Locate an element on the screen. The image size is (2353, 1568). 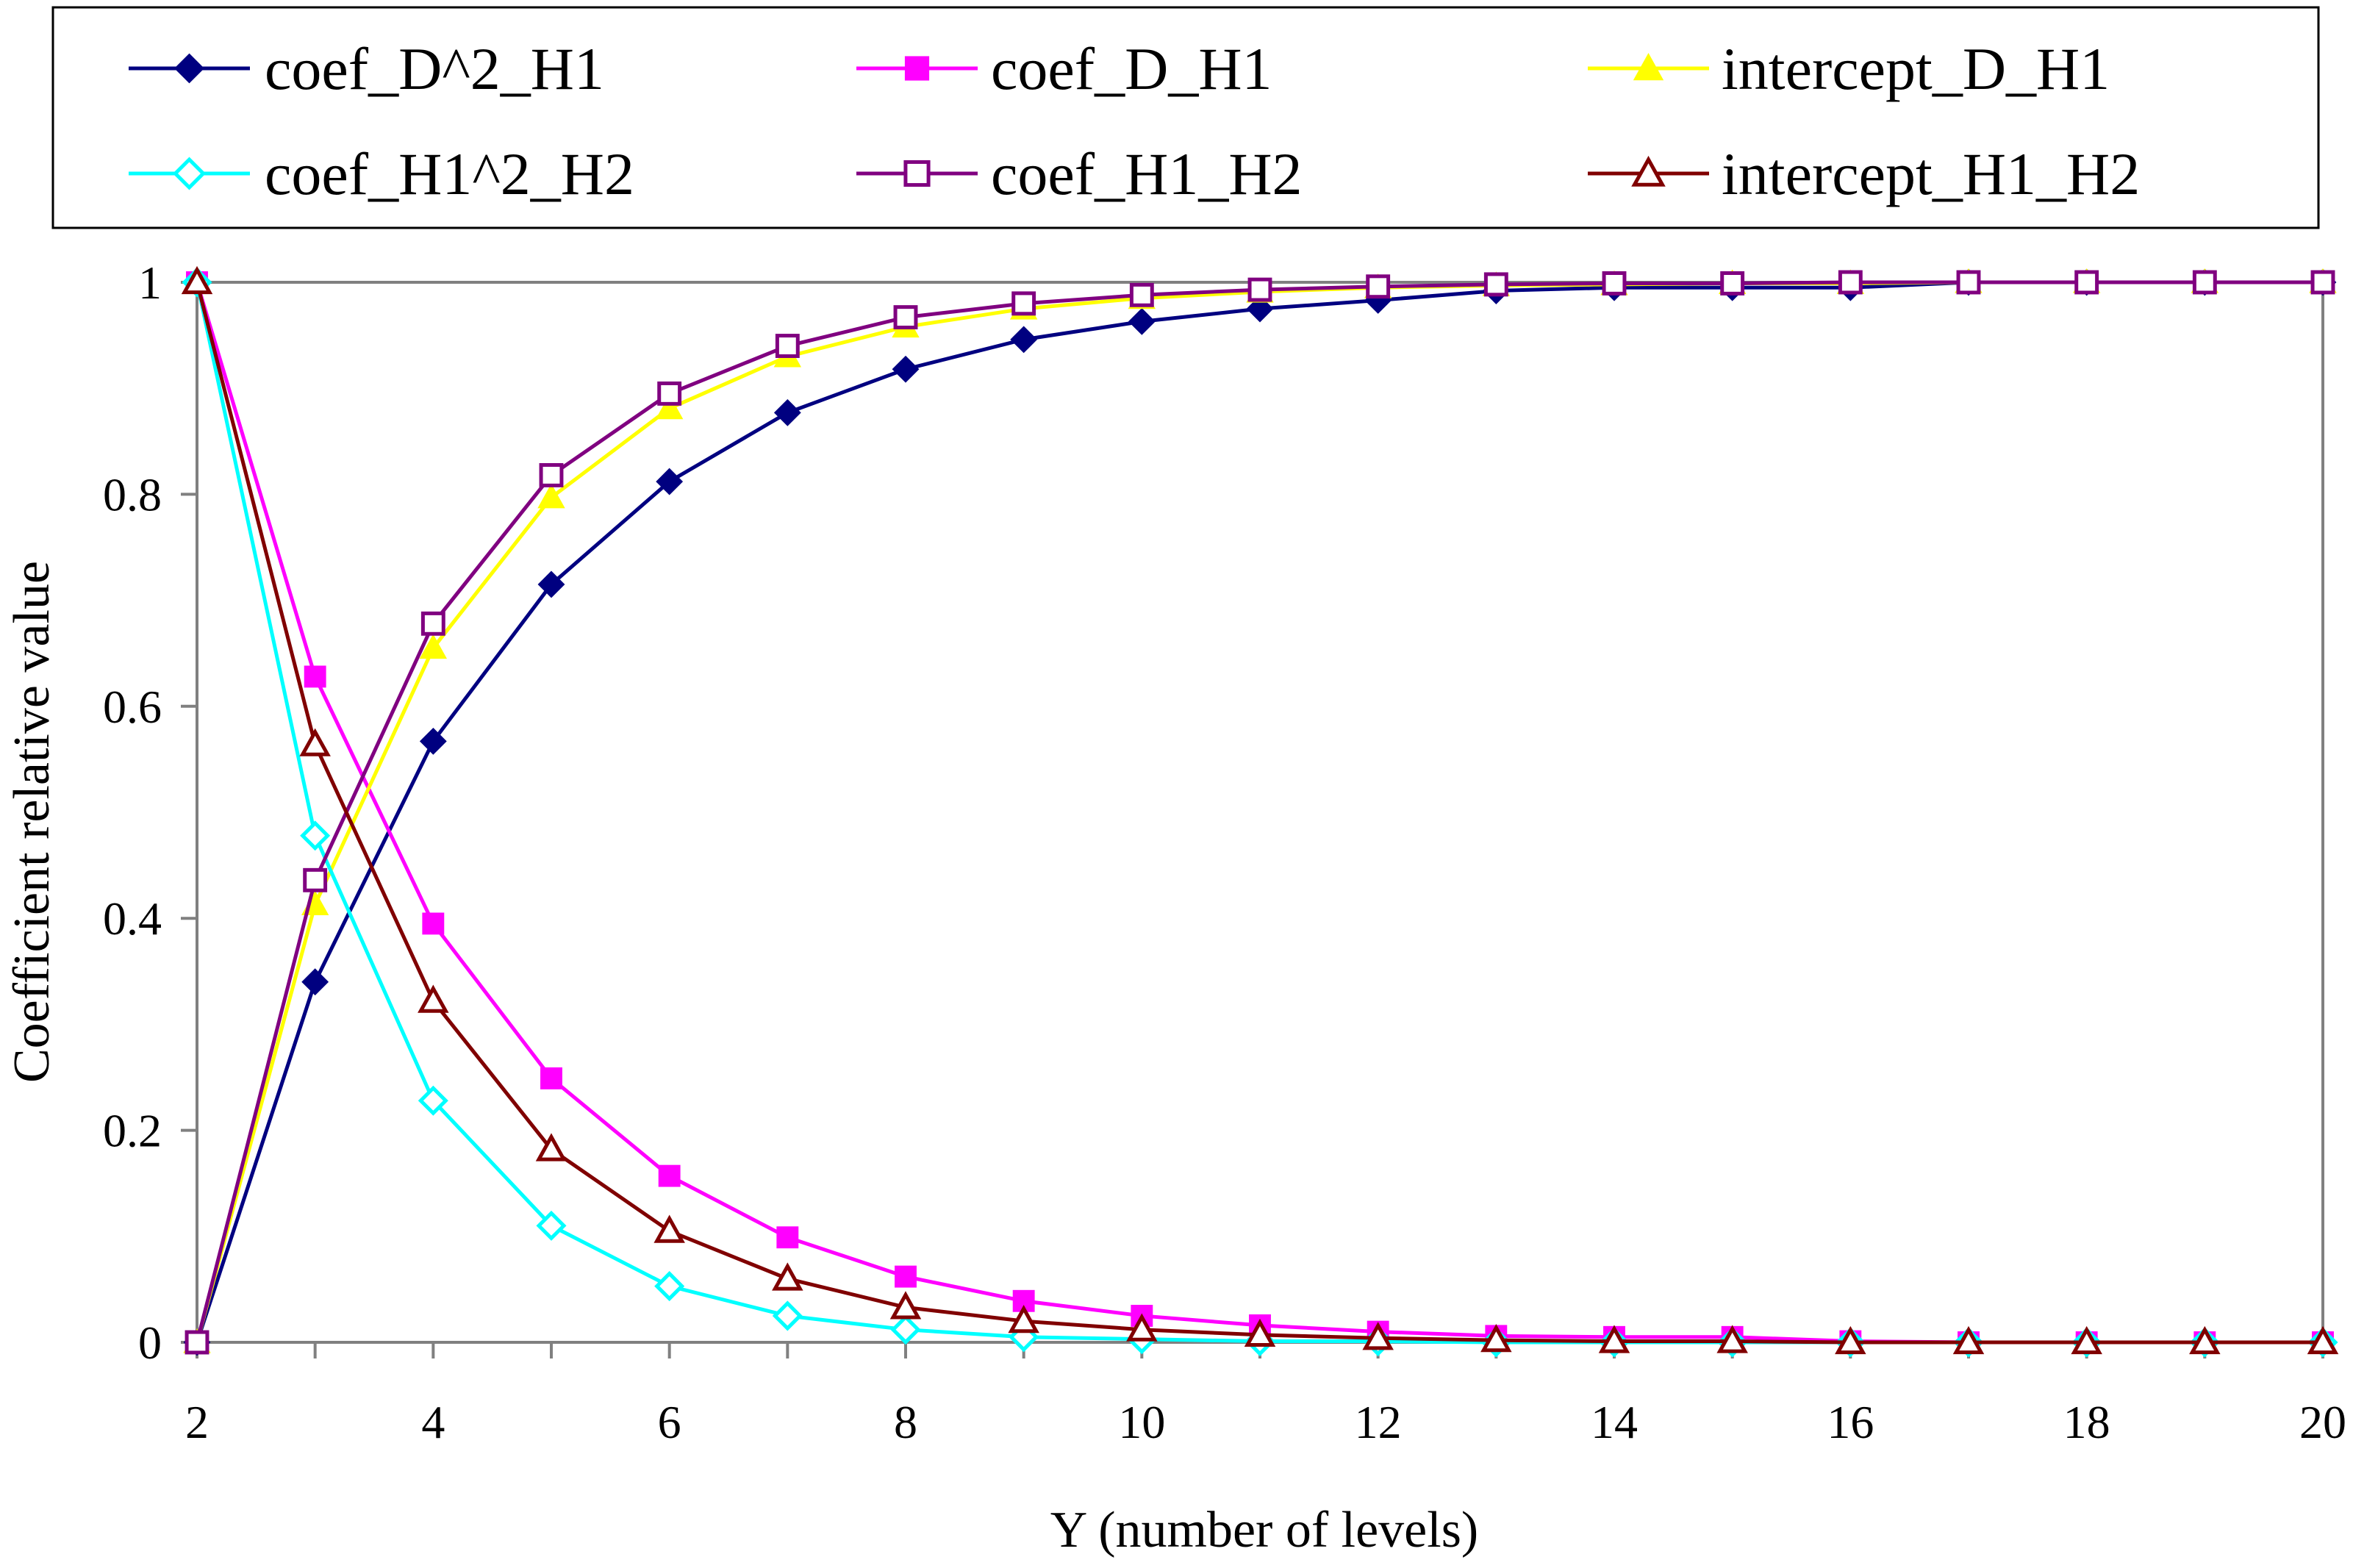
legend-item: coef_H1^2_H2 is located at coordinates (381, 173).